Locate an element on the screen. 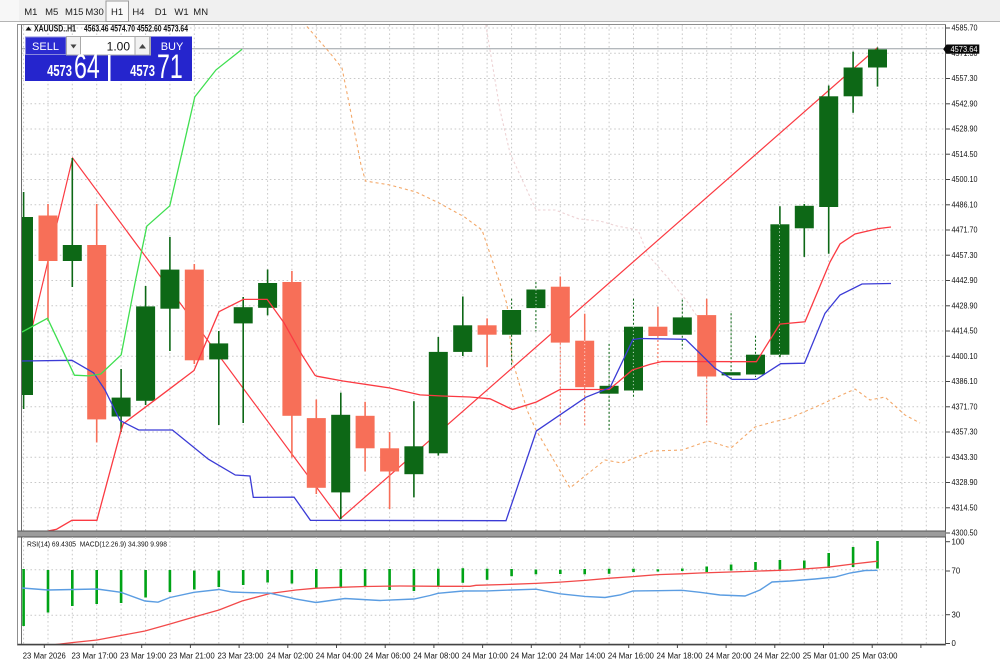 The height and width of the screenshot is (667, 1000). svg-text: 23 Mar 2026 is located at coordinates (44, 656).